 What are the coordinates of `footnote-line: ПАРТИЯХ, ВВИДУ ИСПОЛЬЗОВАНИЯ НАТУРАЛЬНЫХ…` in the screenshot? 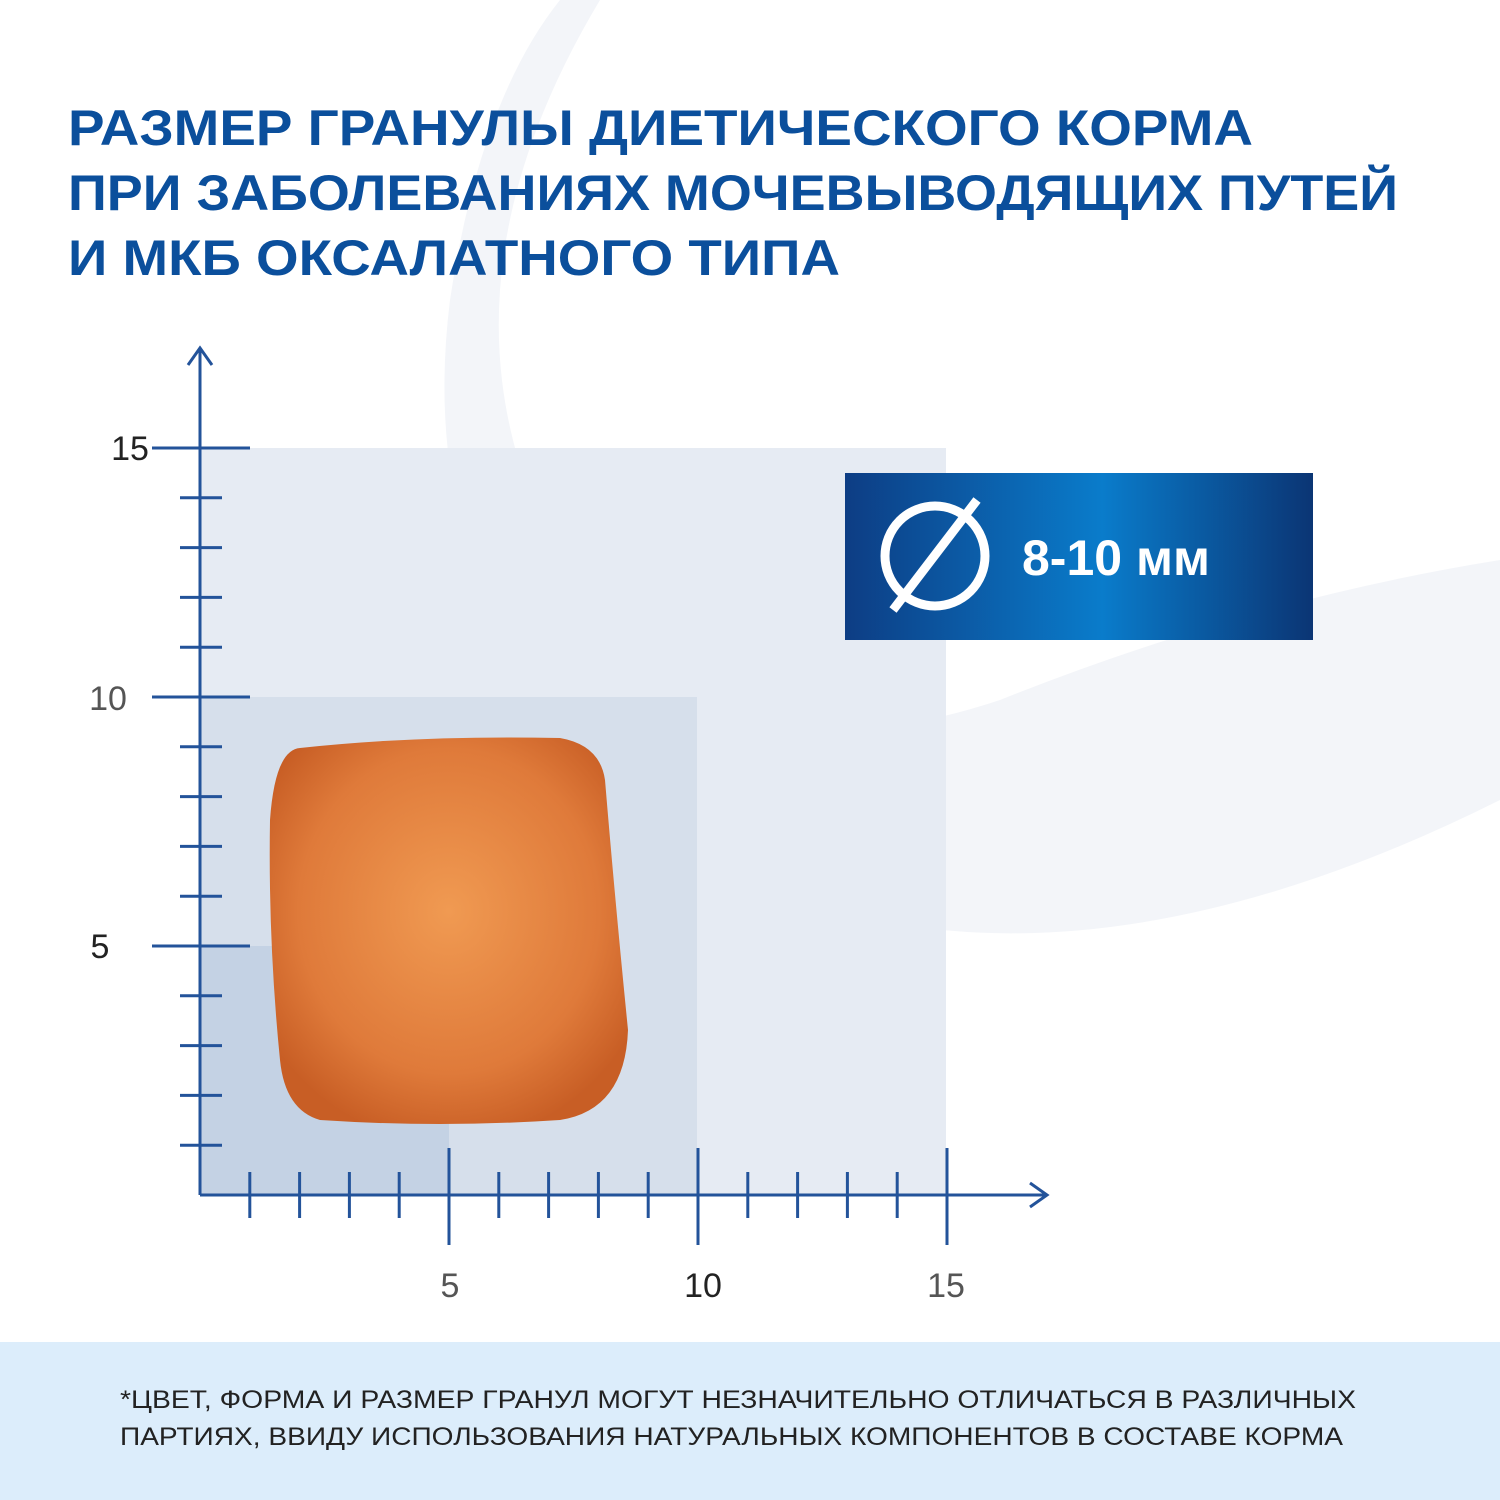 It's located at (731, 1437).